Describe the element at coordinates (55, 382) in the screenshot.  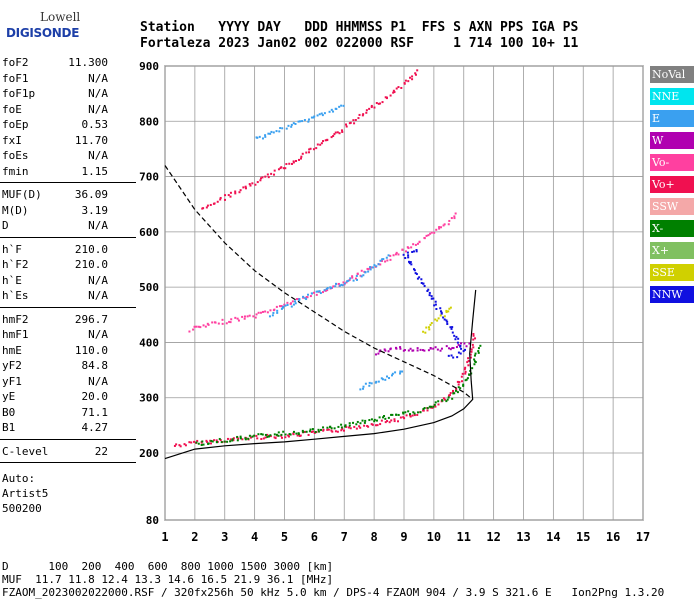
I see `param-row-group4: yF1 N/A` at that location.